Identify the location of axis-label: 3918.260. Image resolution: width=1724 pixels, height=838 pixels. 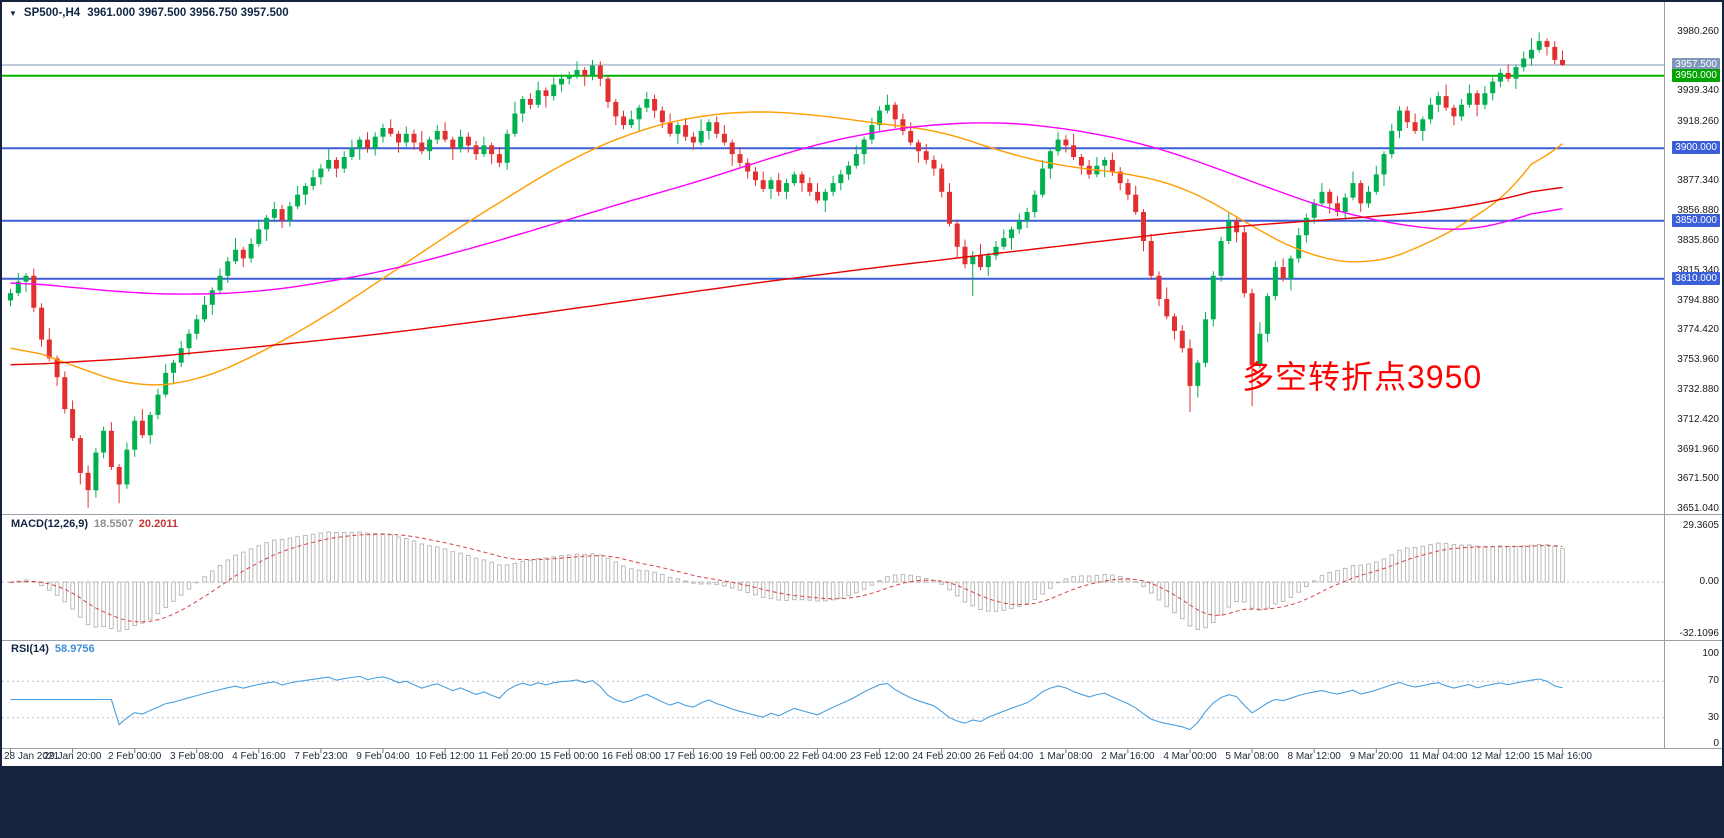
(1698, 121).